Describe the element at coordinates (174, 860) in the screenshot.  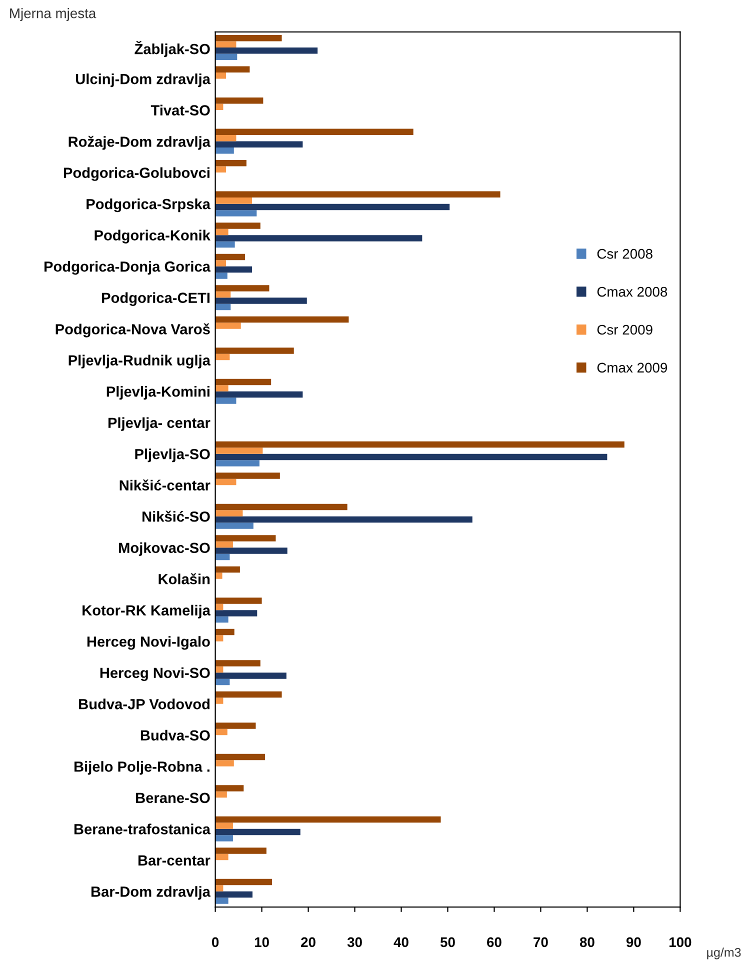
I see `y-tick-label: Bar-centar` at that location.